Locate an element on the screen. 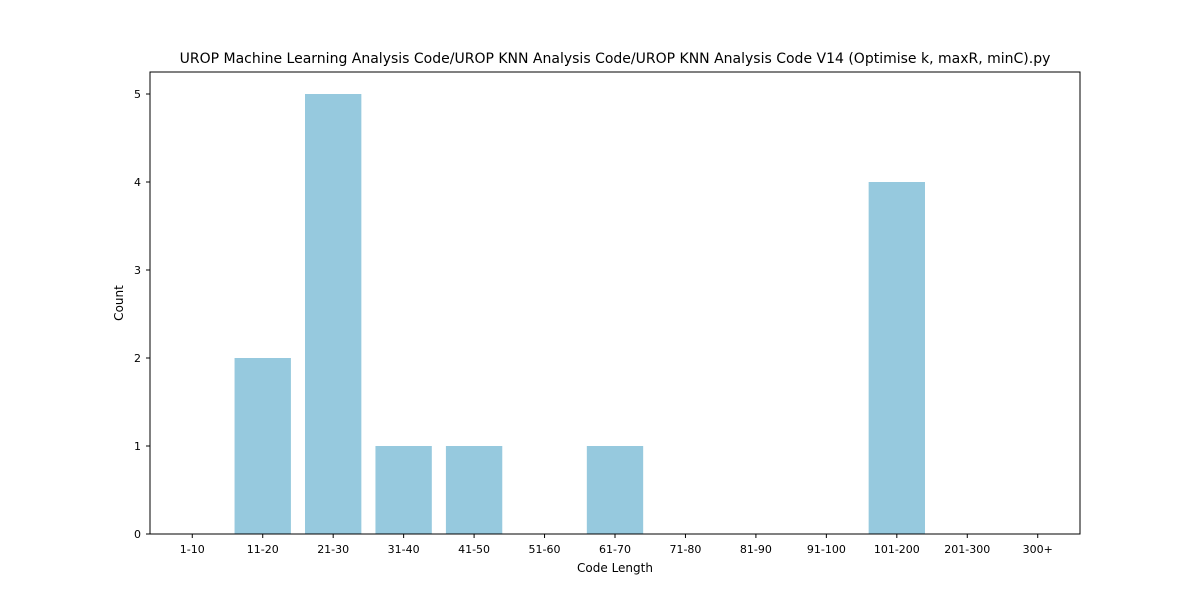  x-tick-label: 41-50 is located at coordinates (474, 549).